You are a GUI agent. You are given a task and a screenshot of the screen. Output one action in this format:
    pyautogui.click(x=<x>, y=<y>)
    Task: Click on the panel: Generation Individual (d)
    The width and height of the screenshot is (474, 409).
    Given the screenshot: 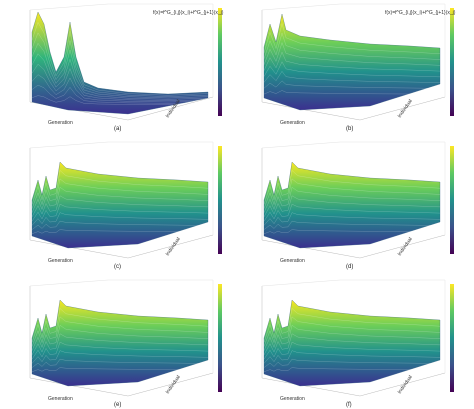 What is the action you would take?
    pyautogui.click(x=357, y=205)
    